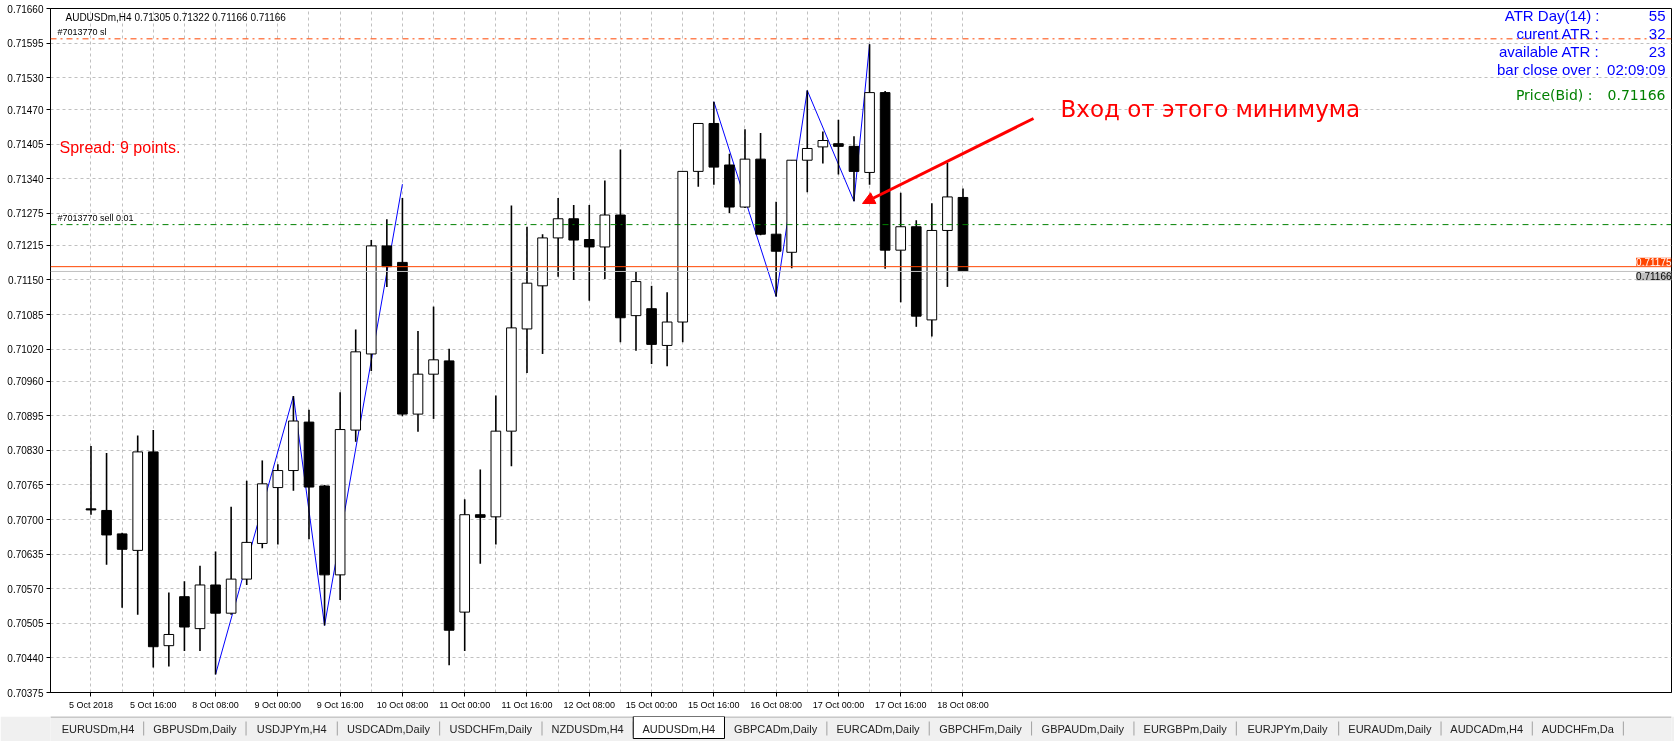 The height and width of the screenshot is (741, 1674). What do you see at coordinates (981, 728) in the screenshot?
I see `text: GBPCHFm,Daily` at bounding box center [981, 728].